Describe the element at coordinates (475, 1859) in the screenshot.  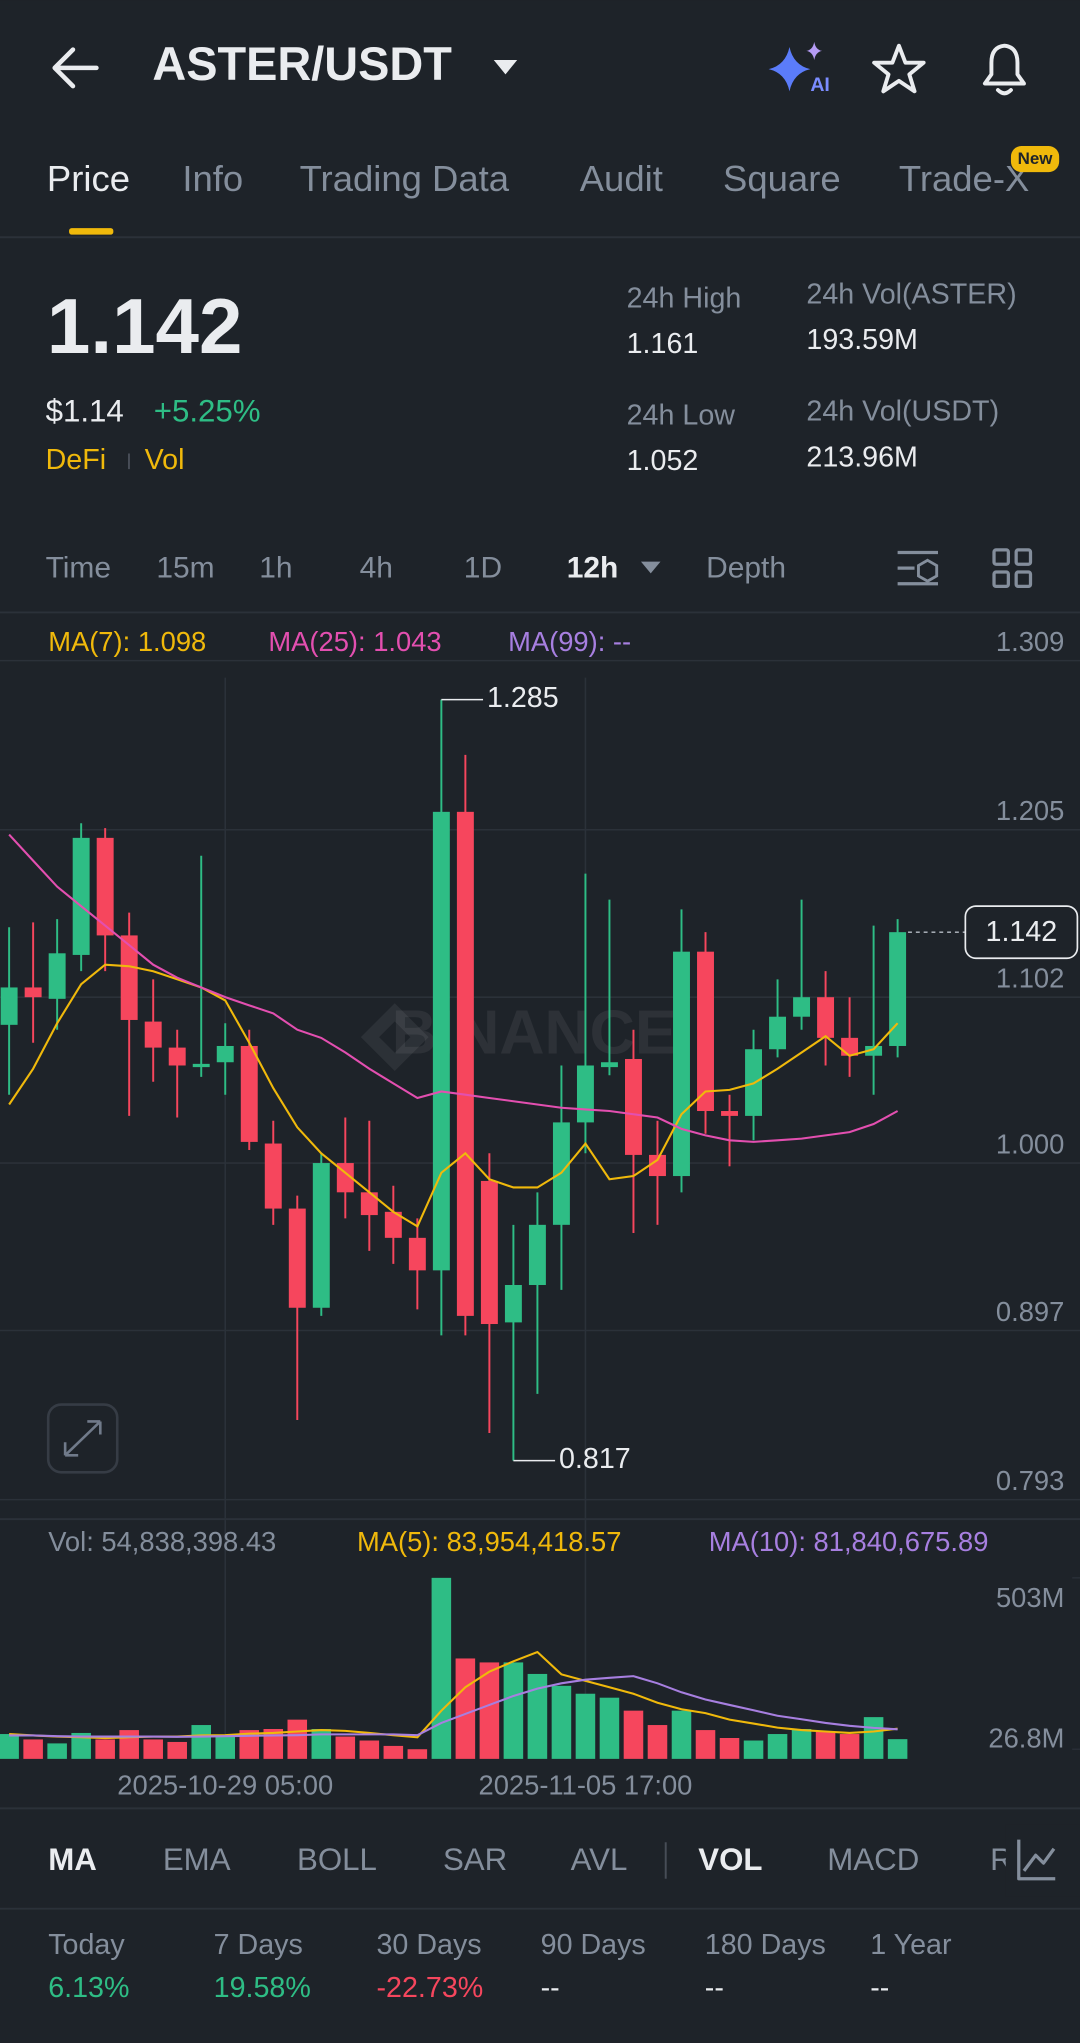
I see `indicator-option: SAR` at that location.